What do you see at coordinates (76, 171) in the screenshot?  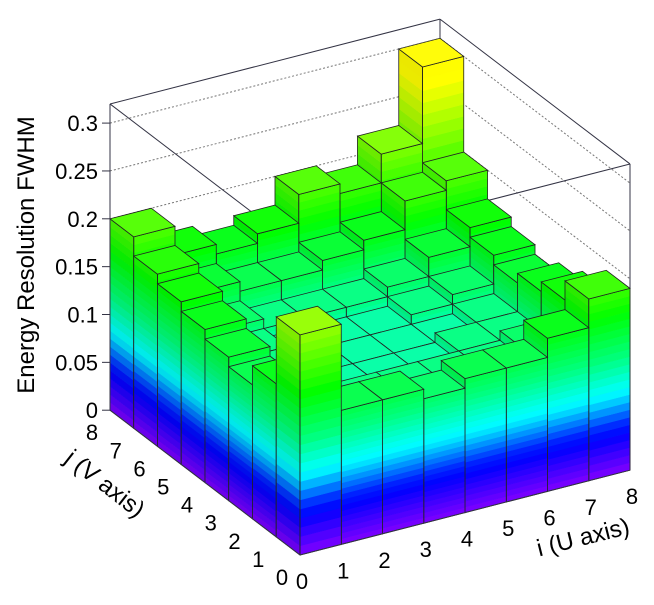 I see `z-tick-label: 0.25` at bounding box center [76, 171].